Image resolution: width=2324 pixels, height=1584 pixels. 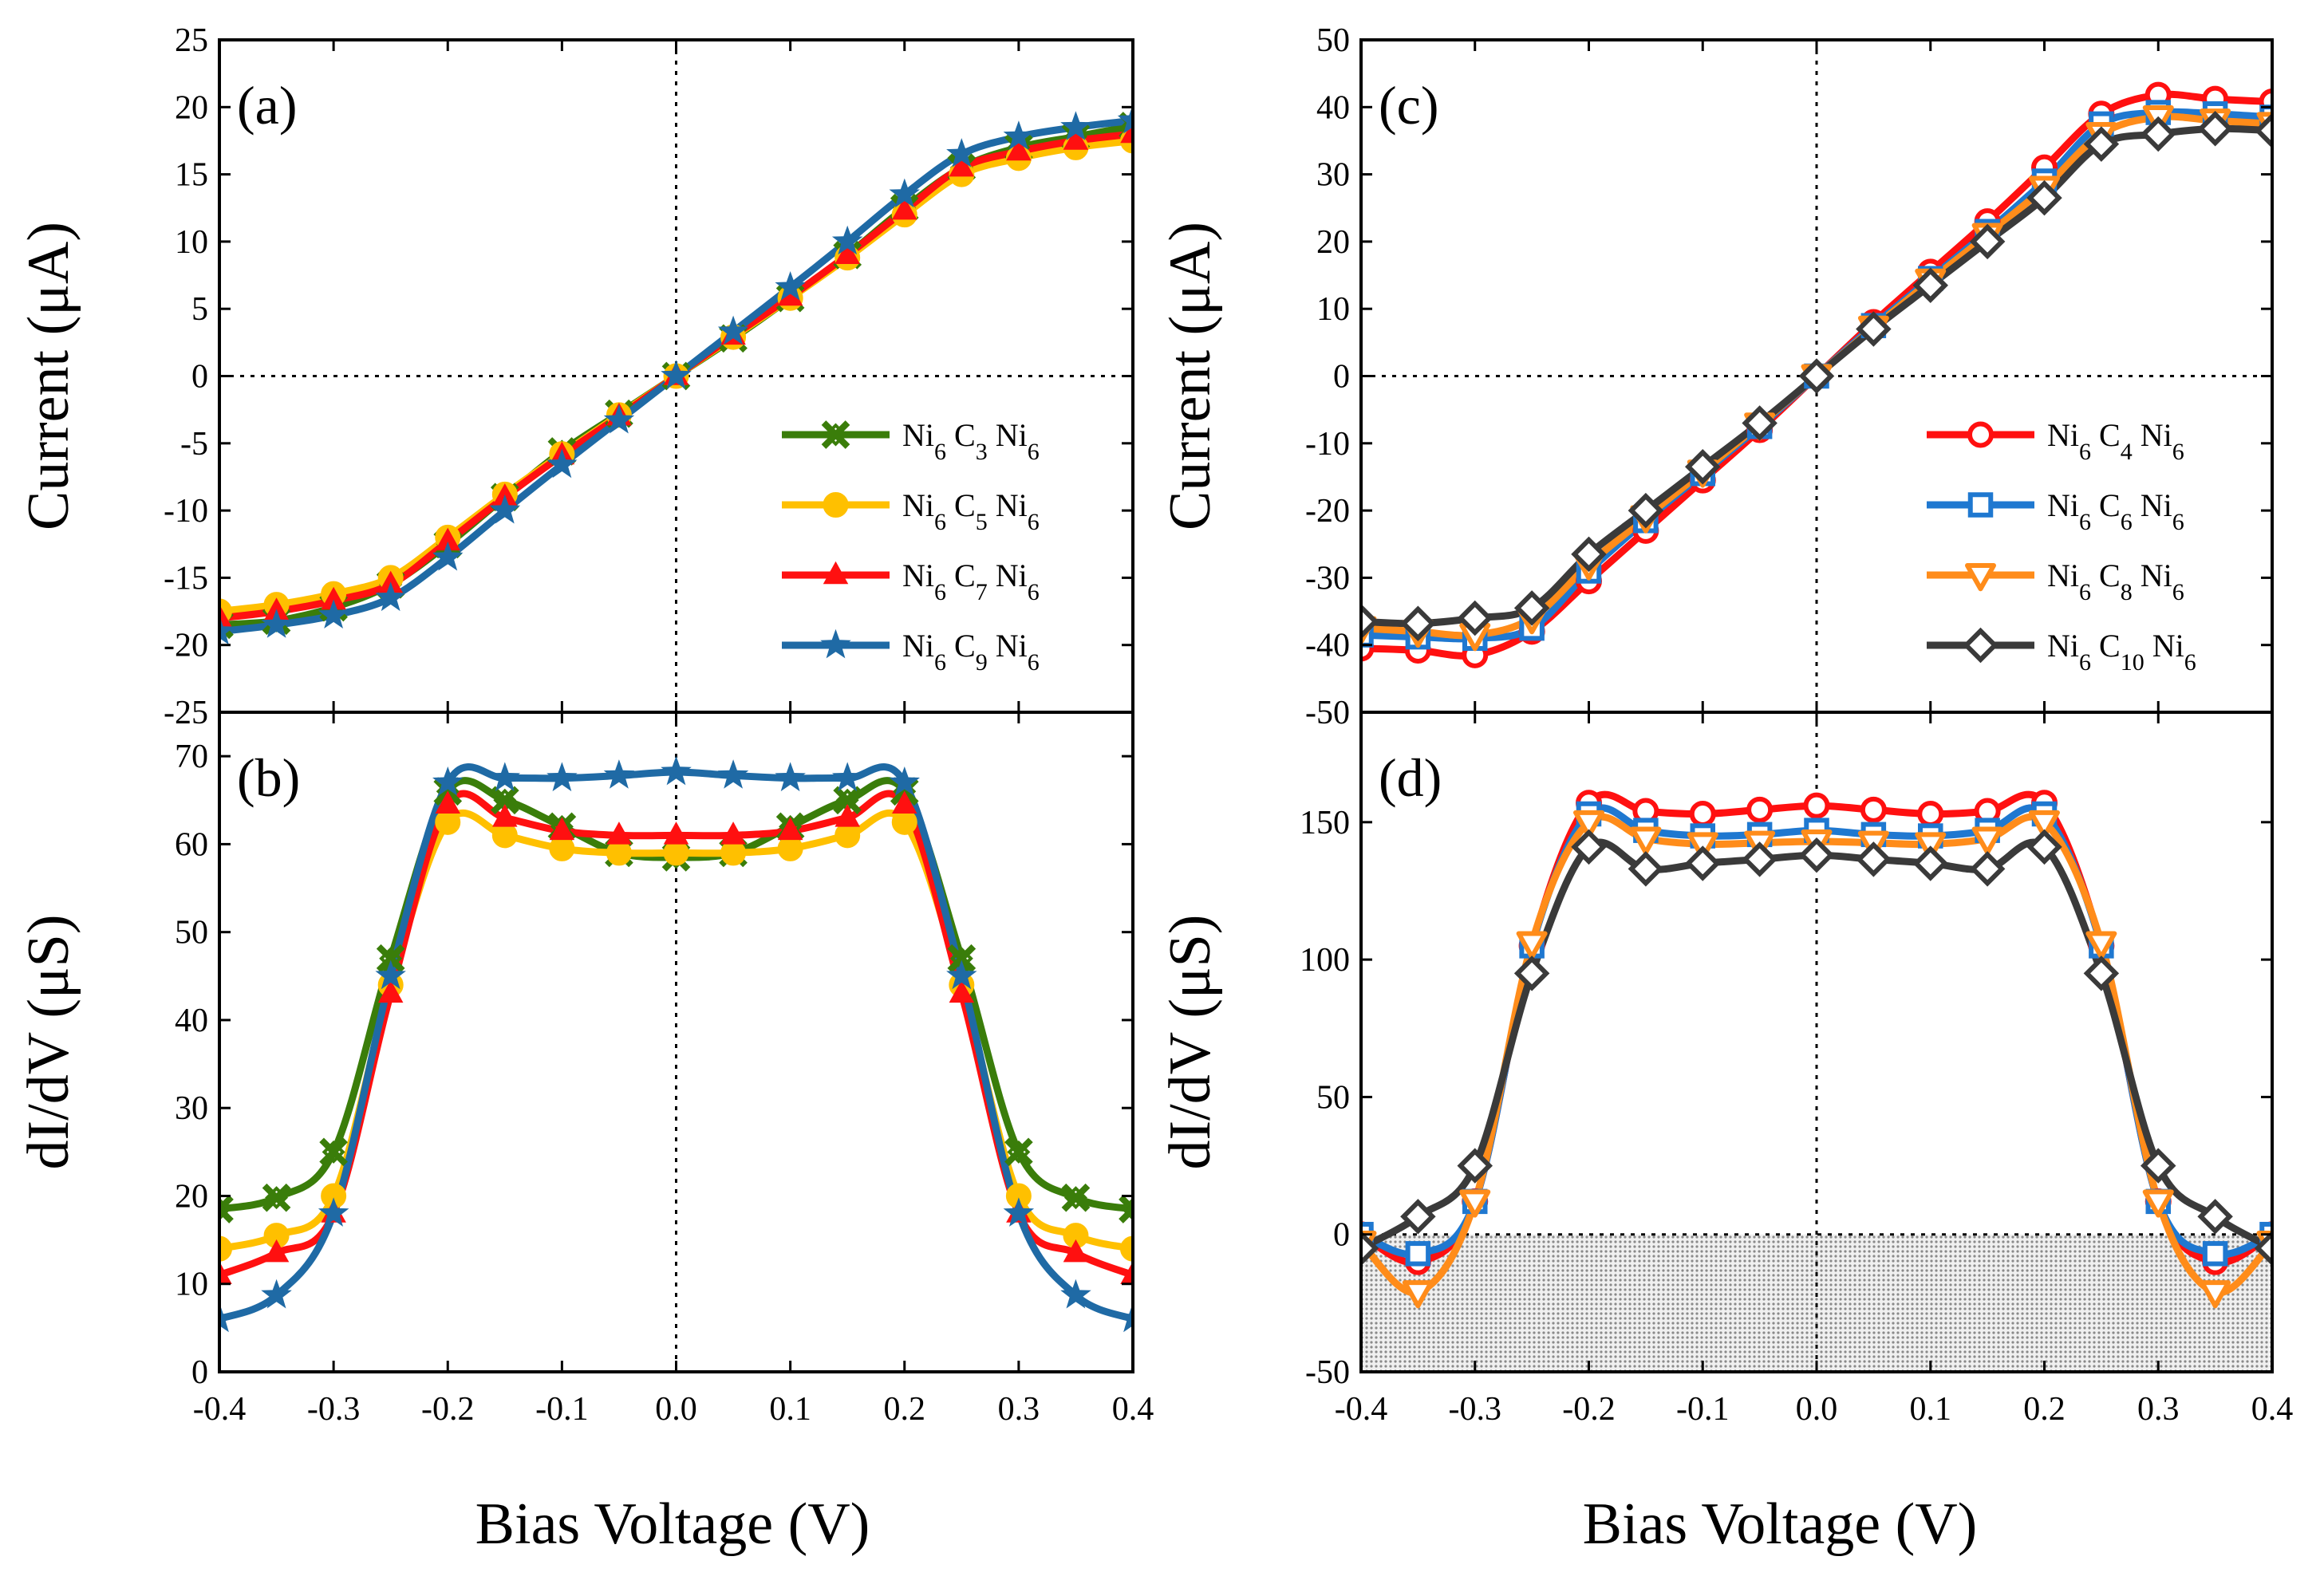 What do you see at coordinates (1325, 961) in the screenshot?
I see `y-tick-label: 100` at bounding box center [1325, 961].